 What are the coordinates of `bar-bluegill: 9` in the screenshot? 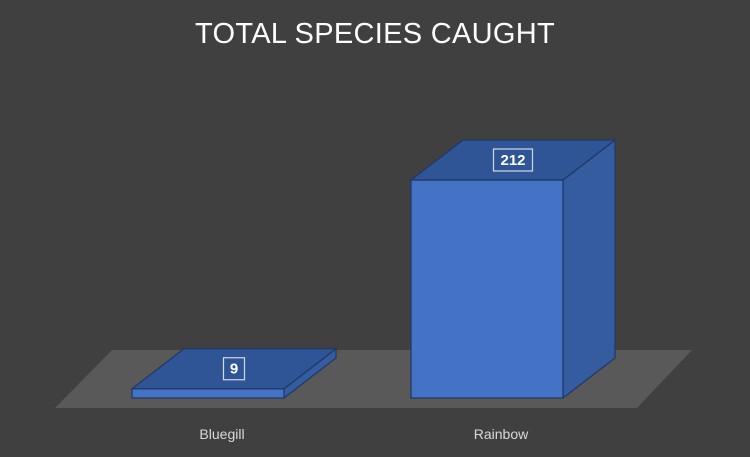 It's located at (234, 373).